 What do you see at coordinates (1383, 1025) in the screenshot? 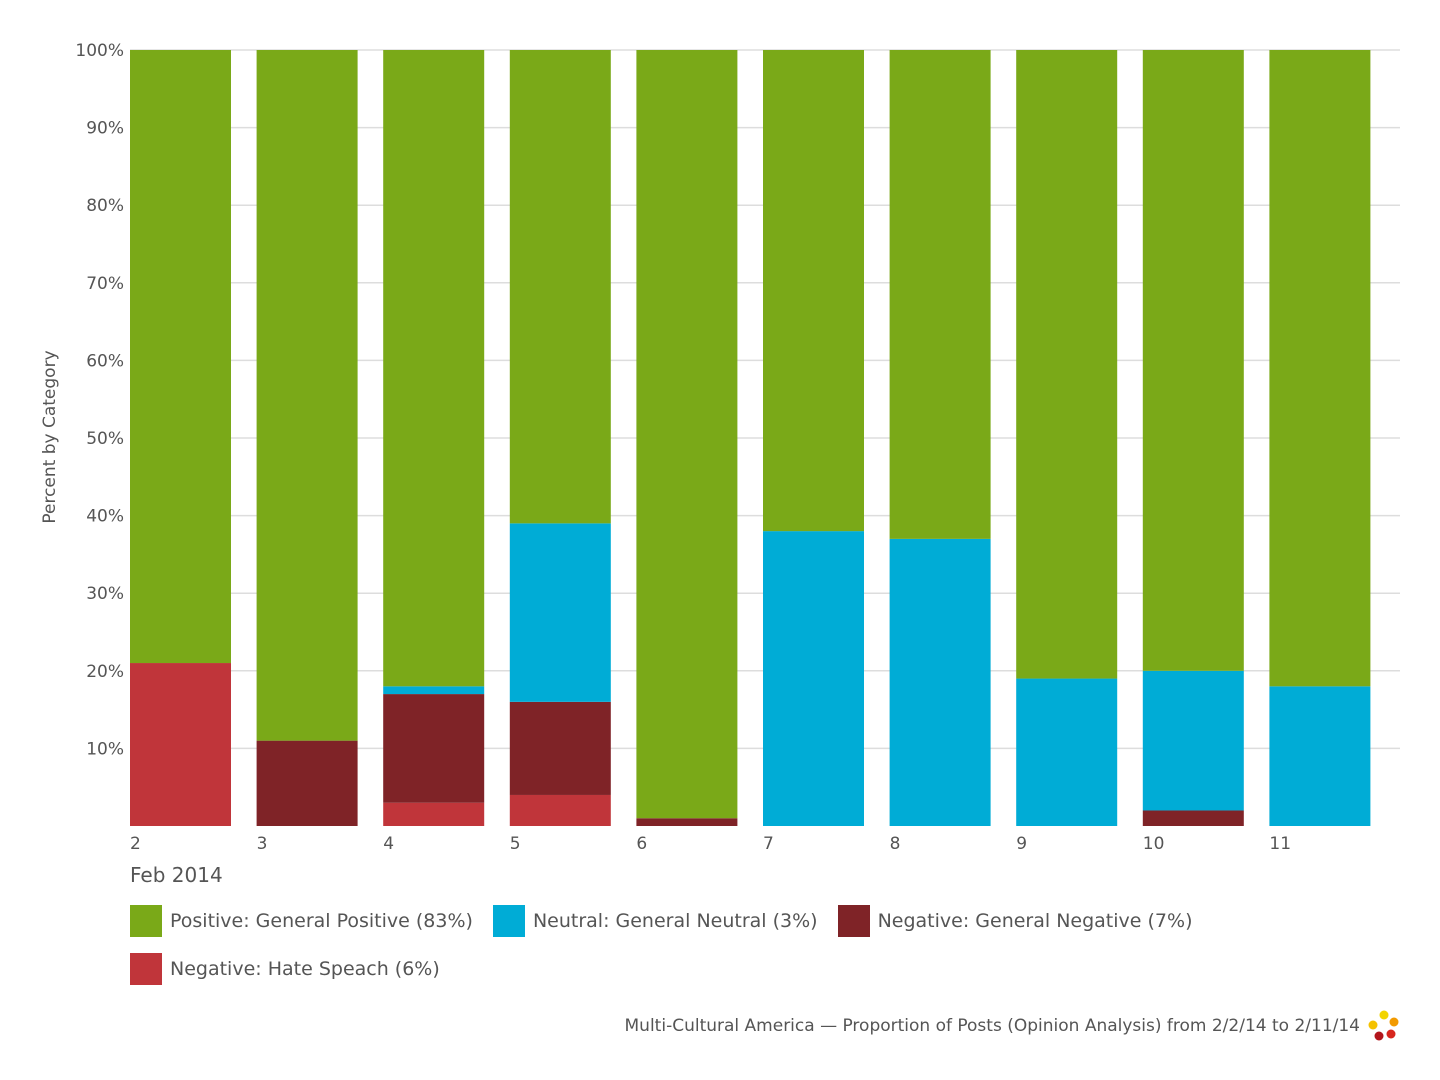
I see `flower-dots-logo-icon` at bounding box center [1383, 1025].